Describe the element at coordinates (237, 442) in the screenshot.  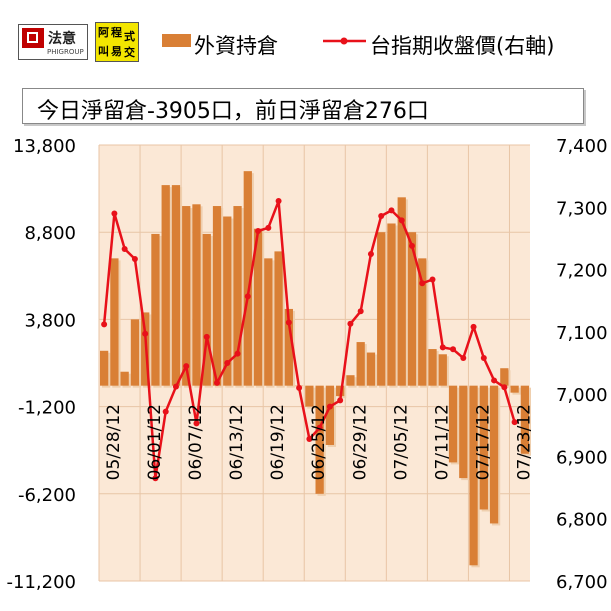
I see `x-tick-label: 06/13/12` at that location.